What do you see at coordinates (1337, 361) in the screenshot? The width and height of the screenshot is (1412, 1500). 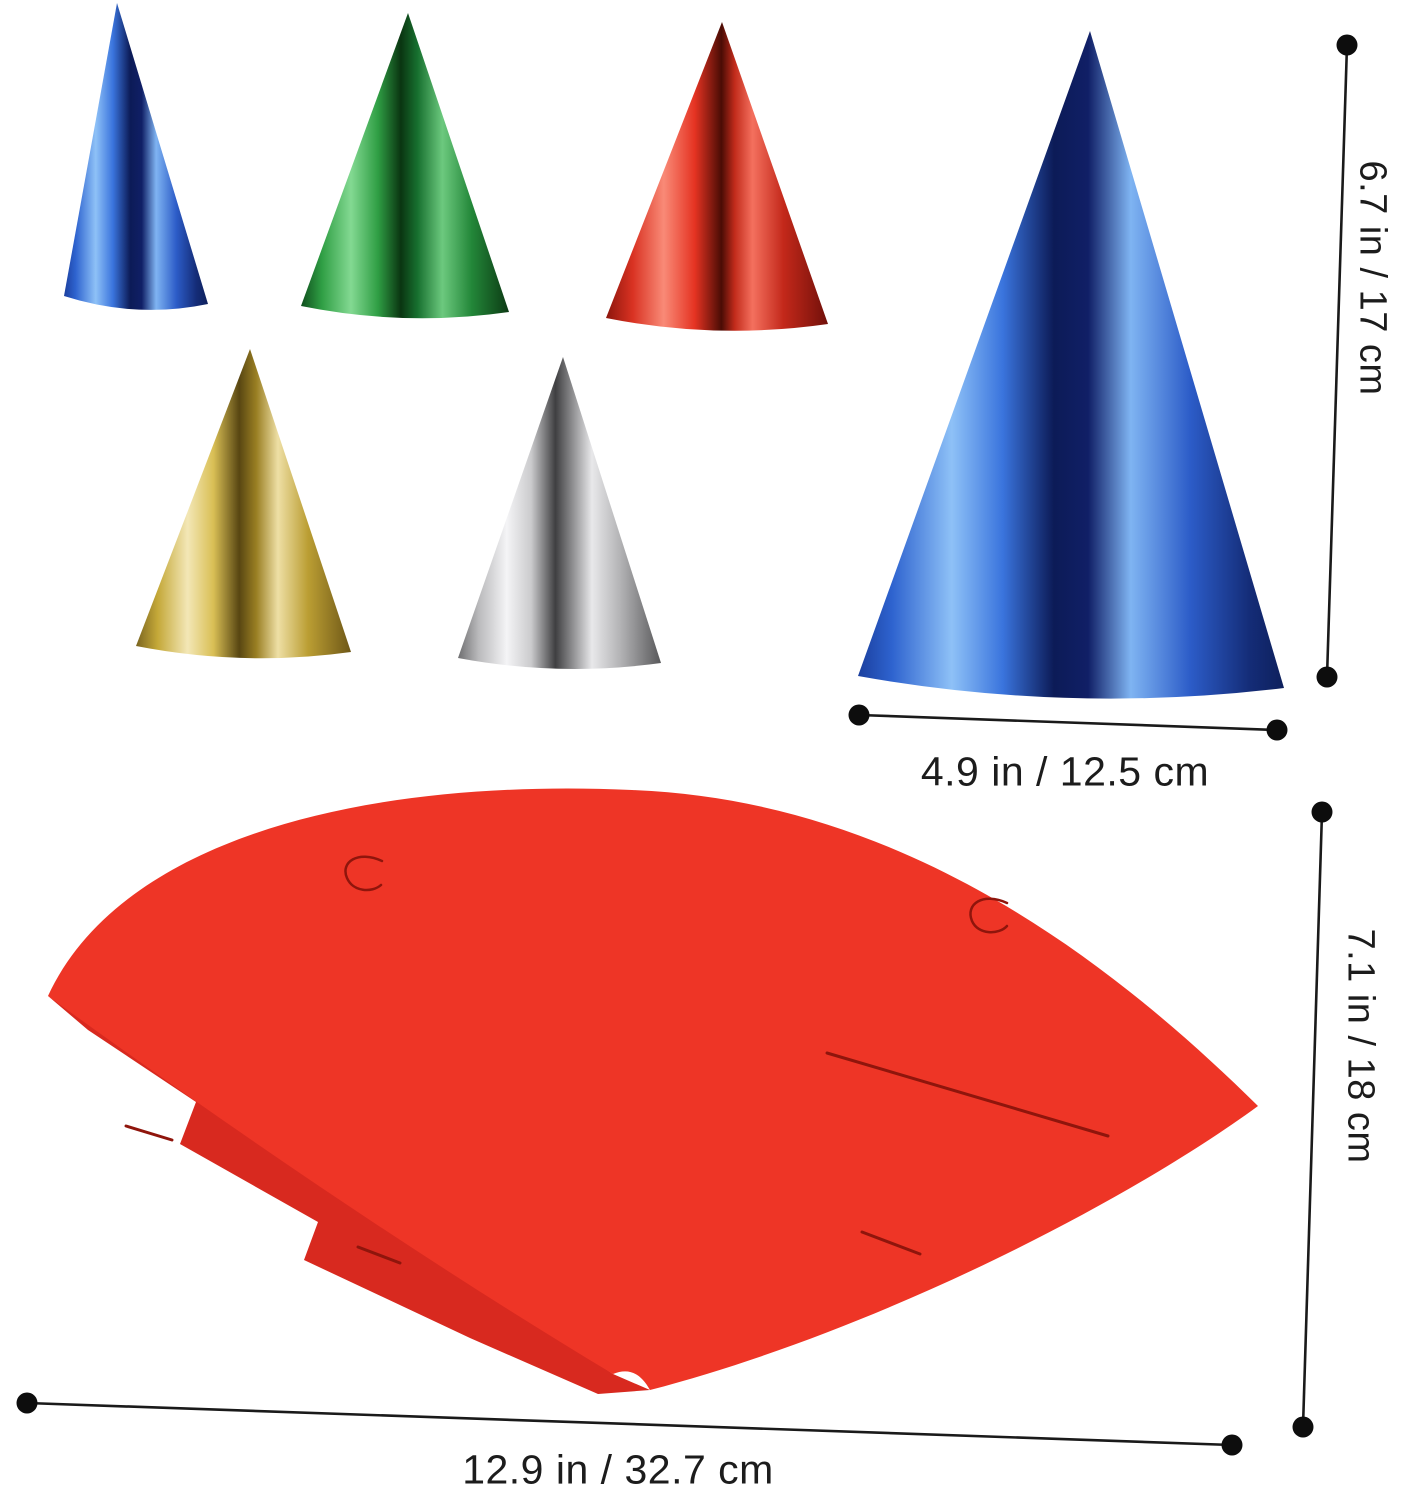 I see `dimension-line-cone-height` at bounding box center [1337, 361].